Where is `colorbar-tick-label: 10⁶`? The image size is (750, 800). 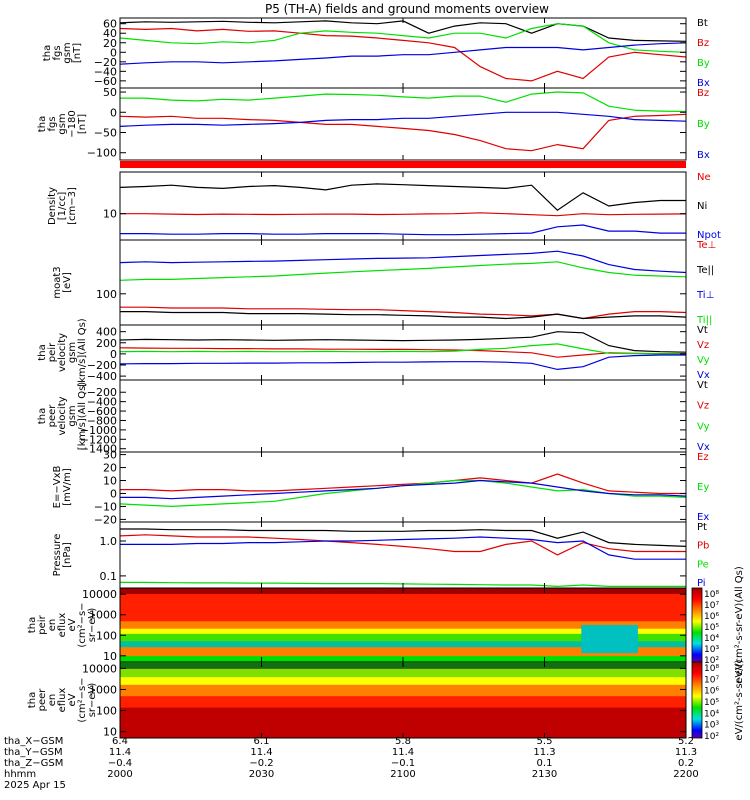 colorbar-tick-label: 10⁶ is located at coordinates (711, 692).